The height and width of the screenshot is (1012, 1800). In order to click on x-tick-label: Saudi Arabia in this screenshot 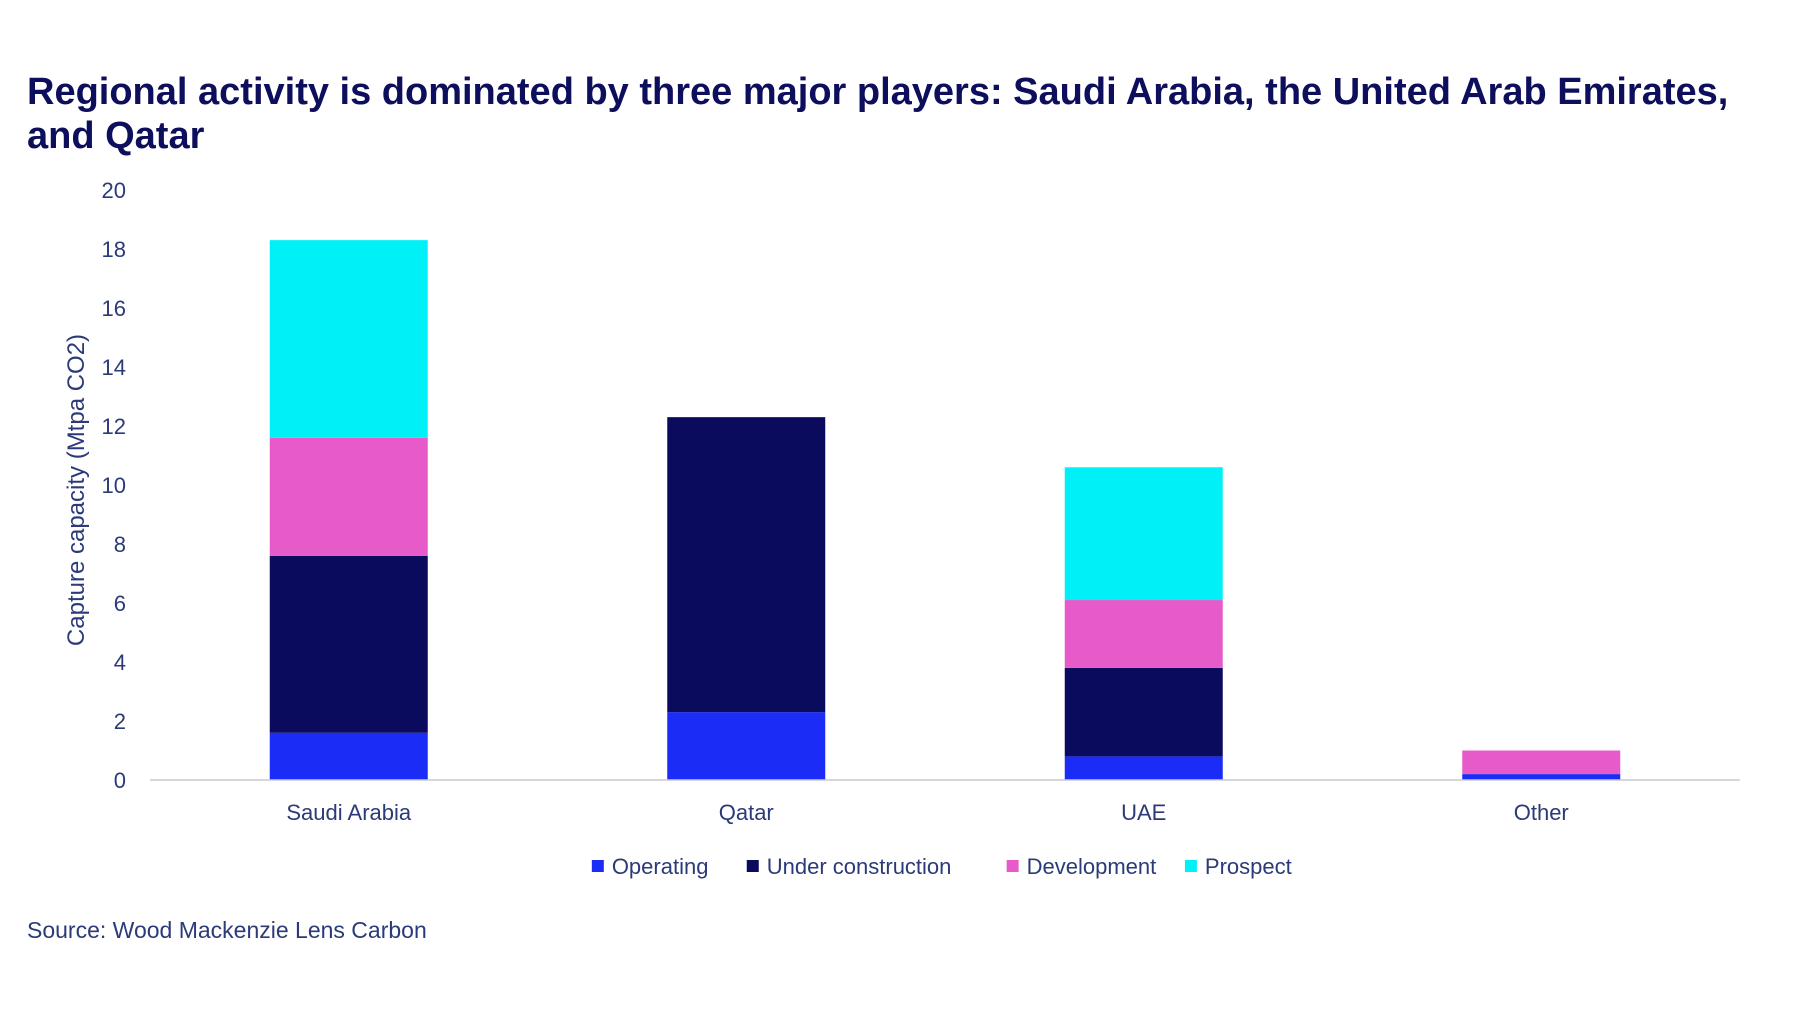, I will do `click(349, 812)`.